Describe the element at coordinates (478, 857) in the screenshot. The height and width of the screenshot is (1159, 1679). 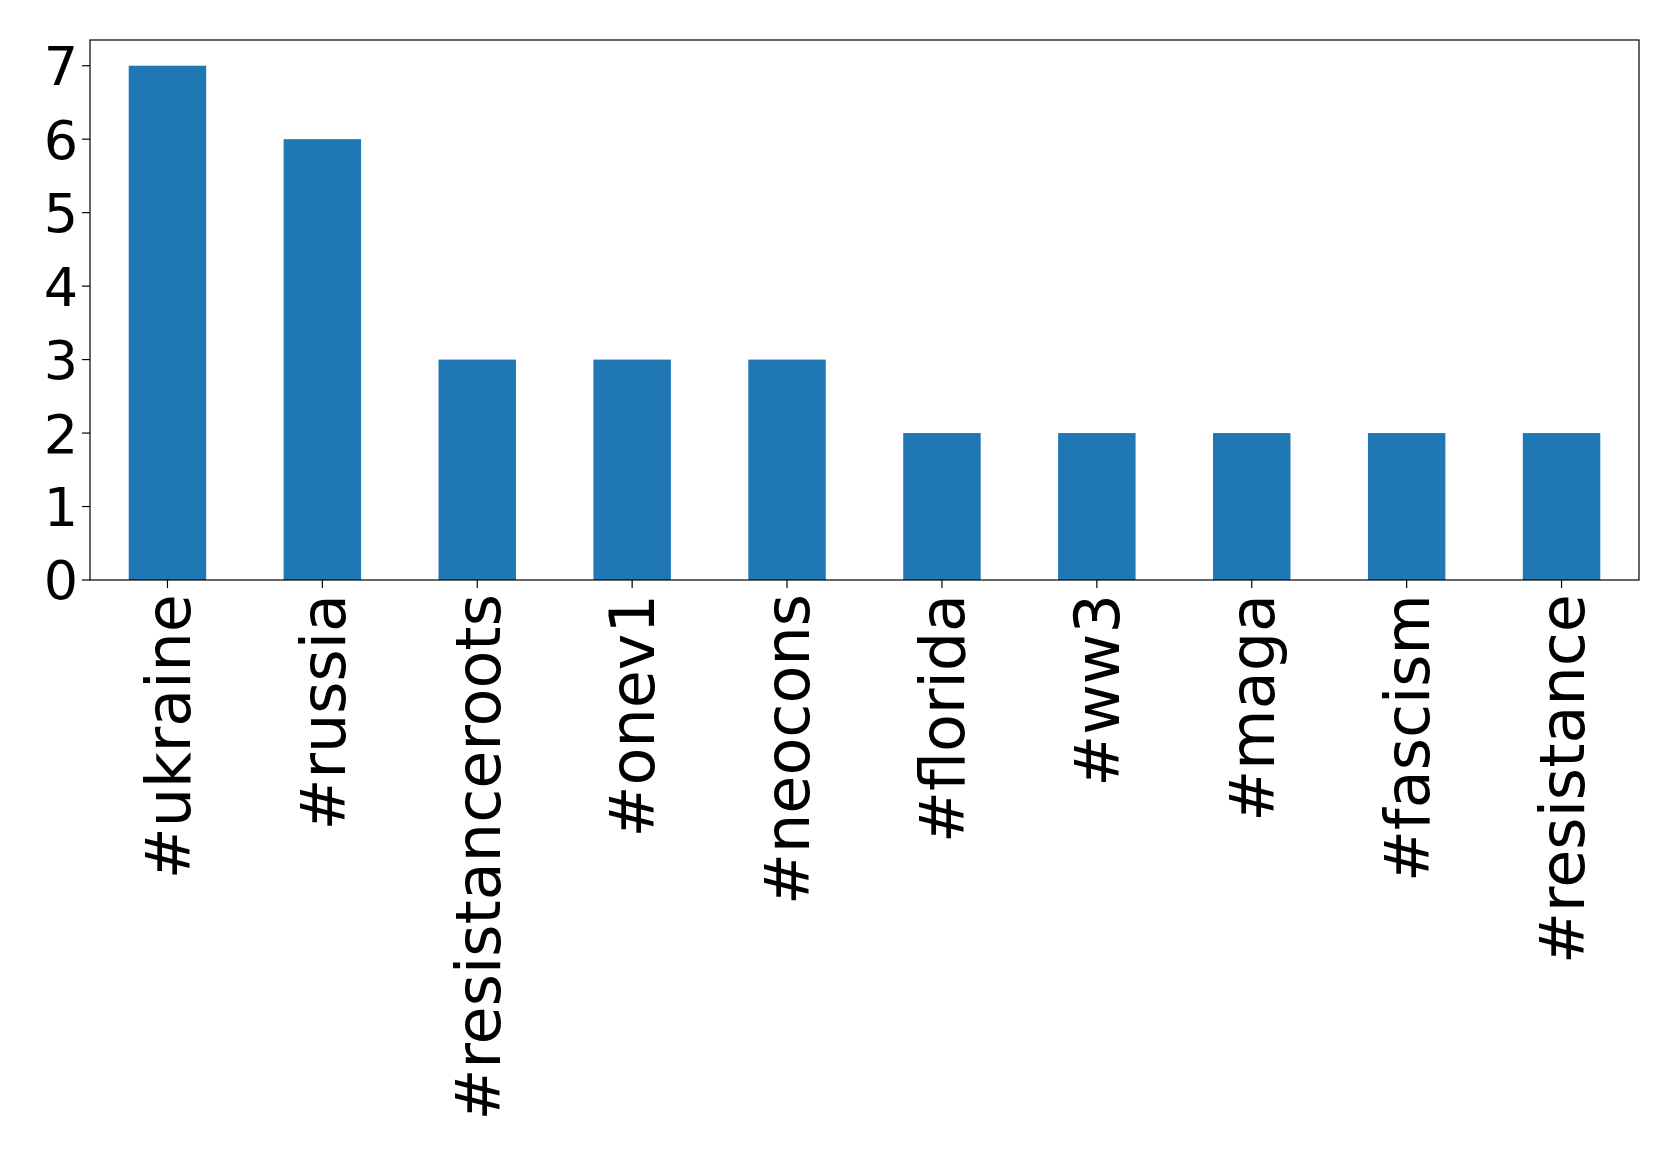
I see `x-tick-label: #resistanceroots` at that location.